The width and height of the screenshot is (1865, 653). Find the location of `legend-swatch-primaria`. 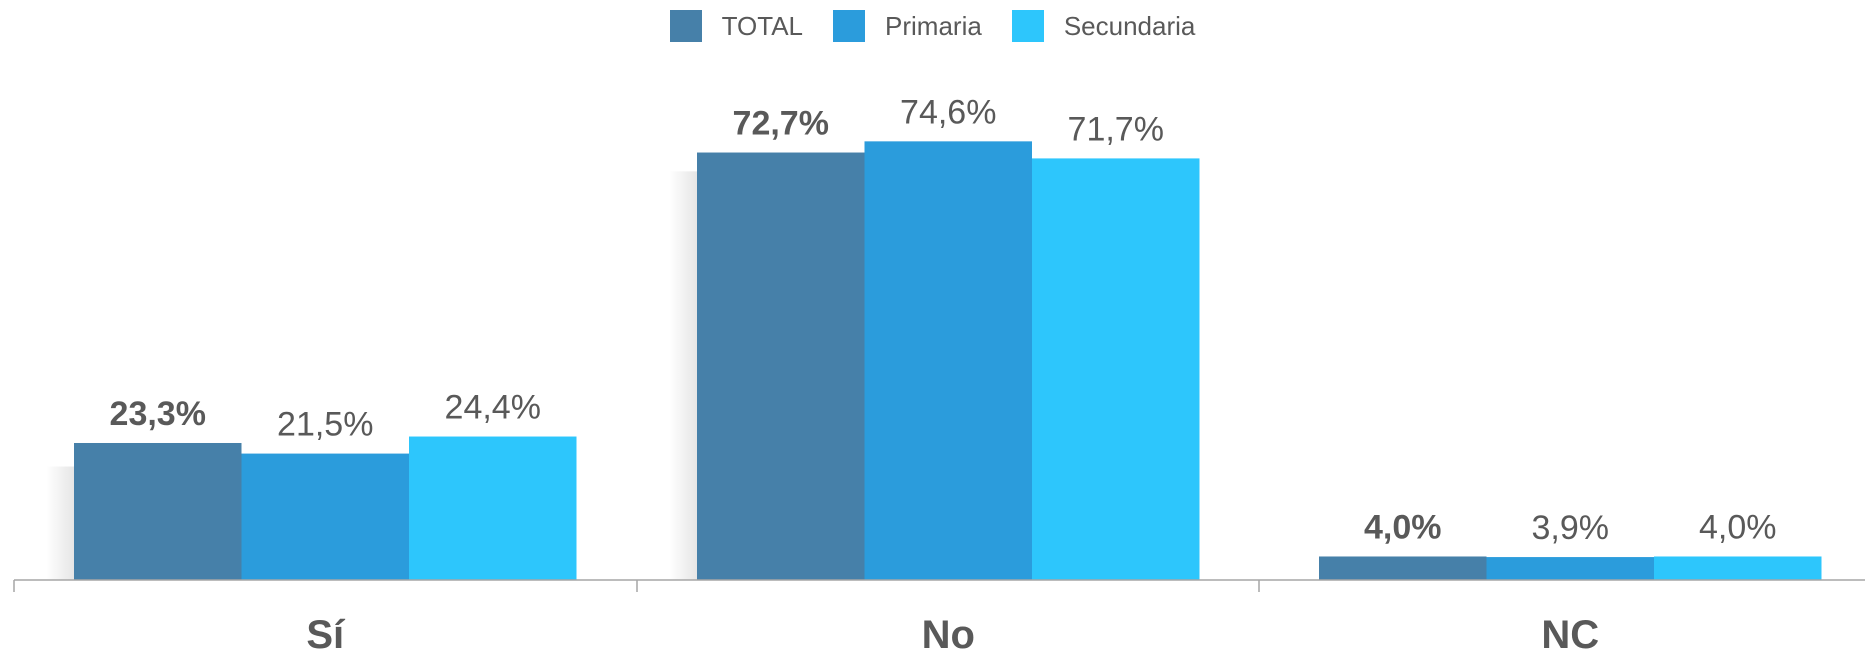

legend-swatch-primaria is located at coordinates (849, 26).